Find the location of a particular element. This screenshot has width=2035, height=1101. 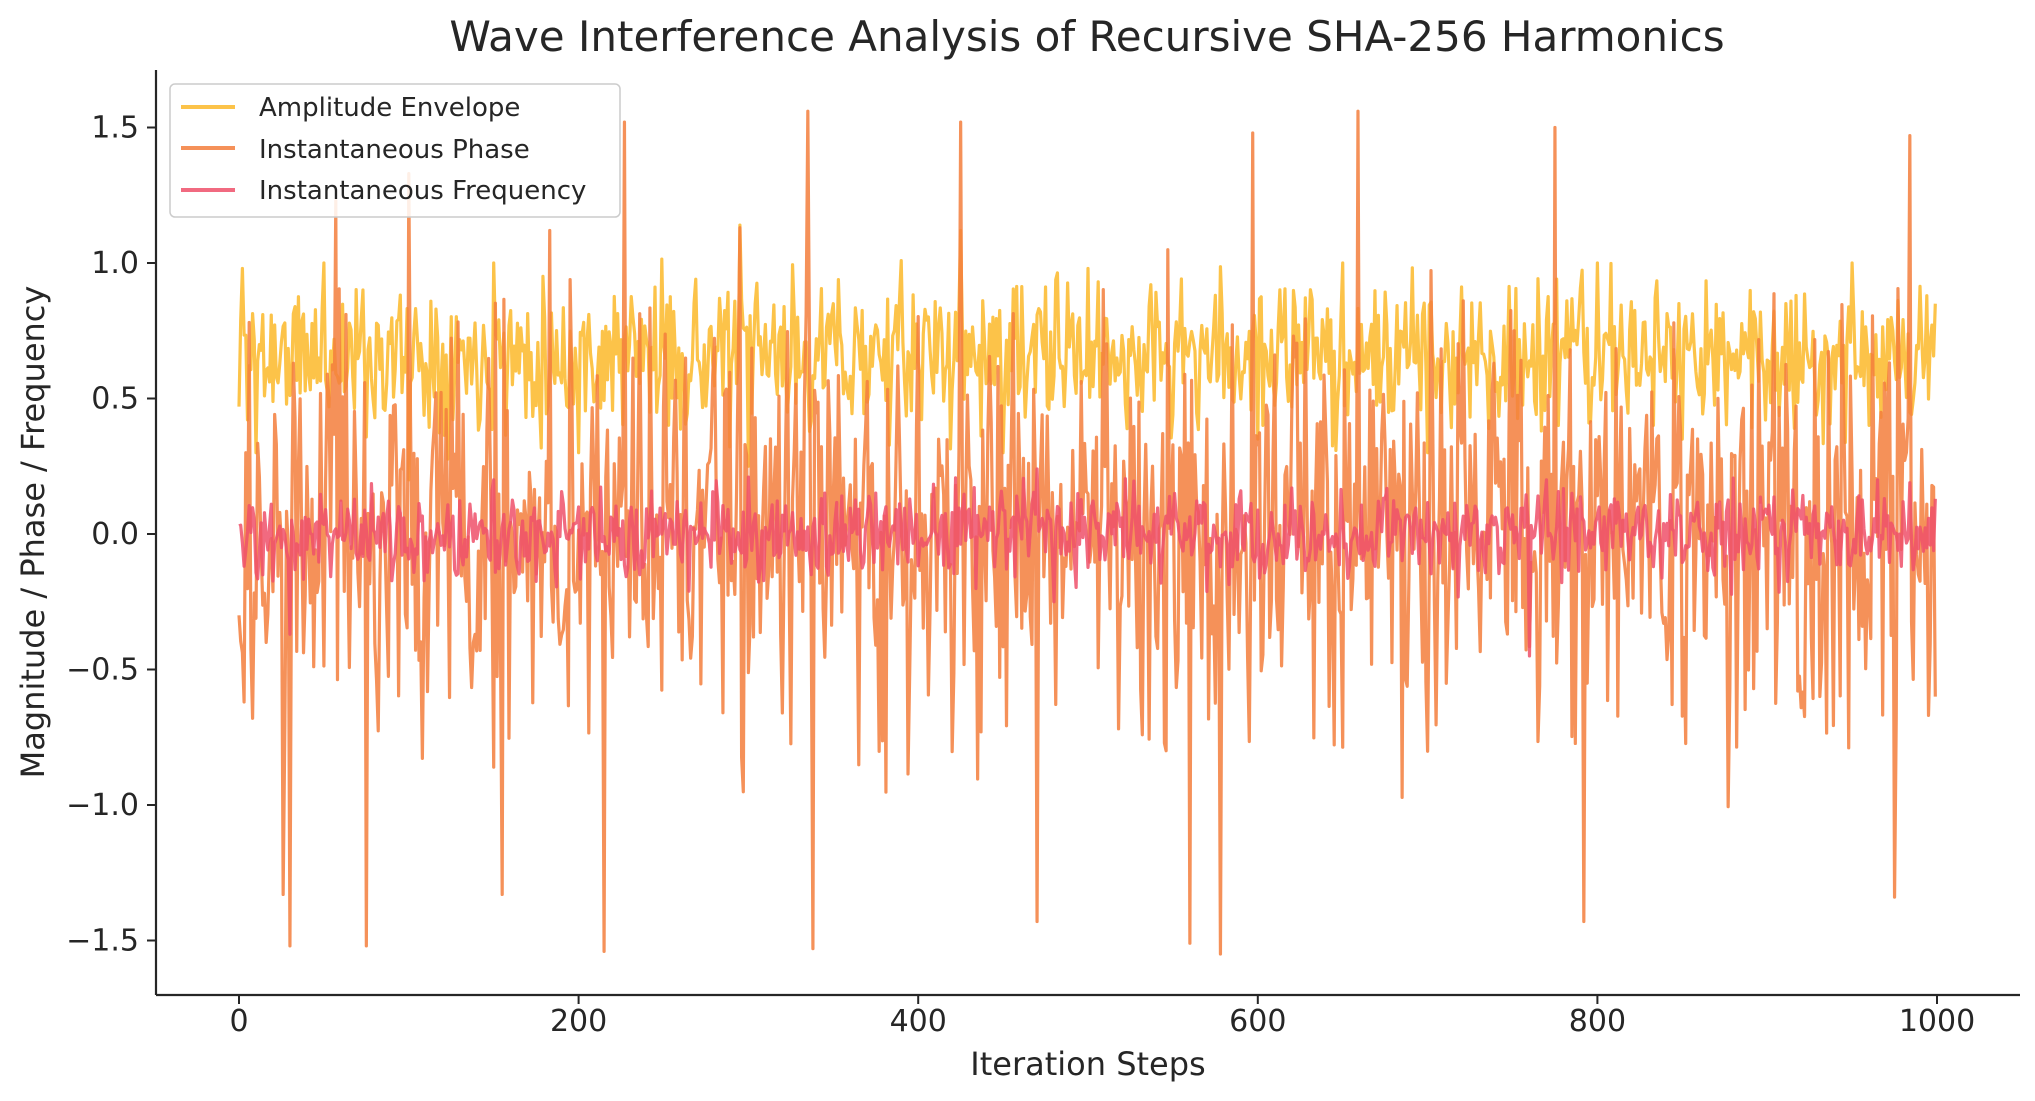

y-tick-label: −1.5 is located at coordinates (102, 941).